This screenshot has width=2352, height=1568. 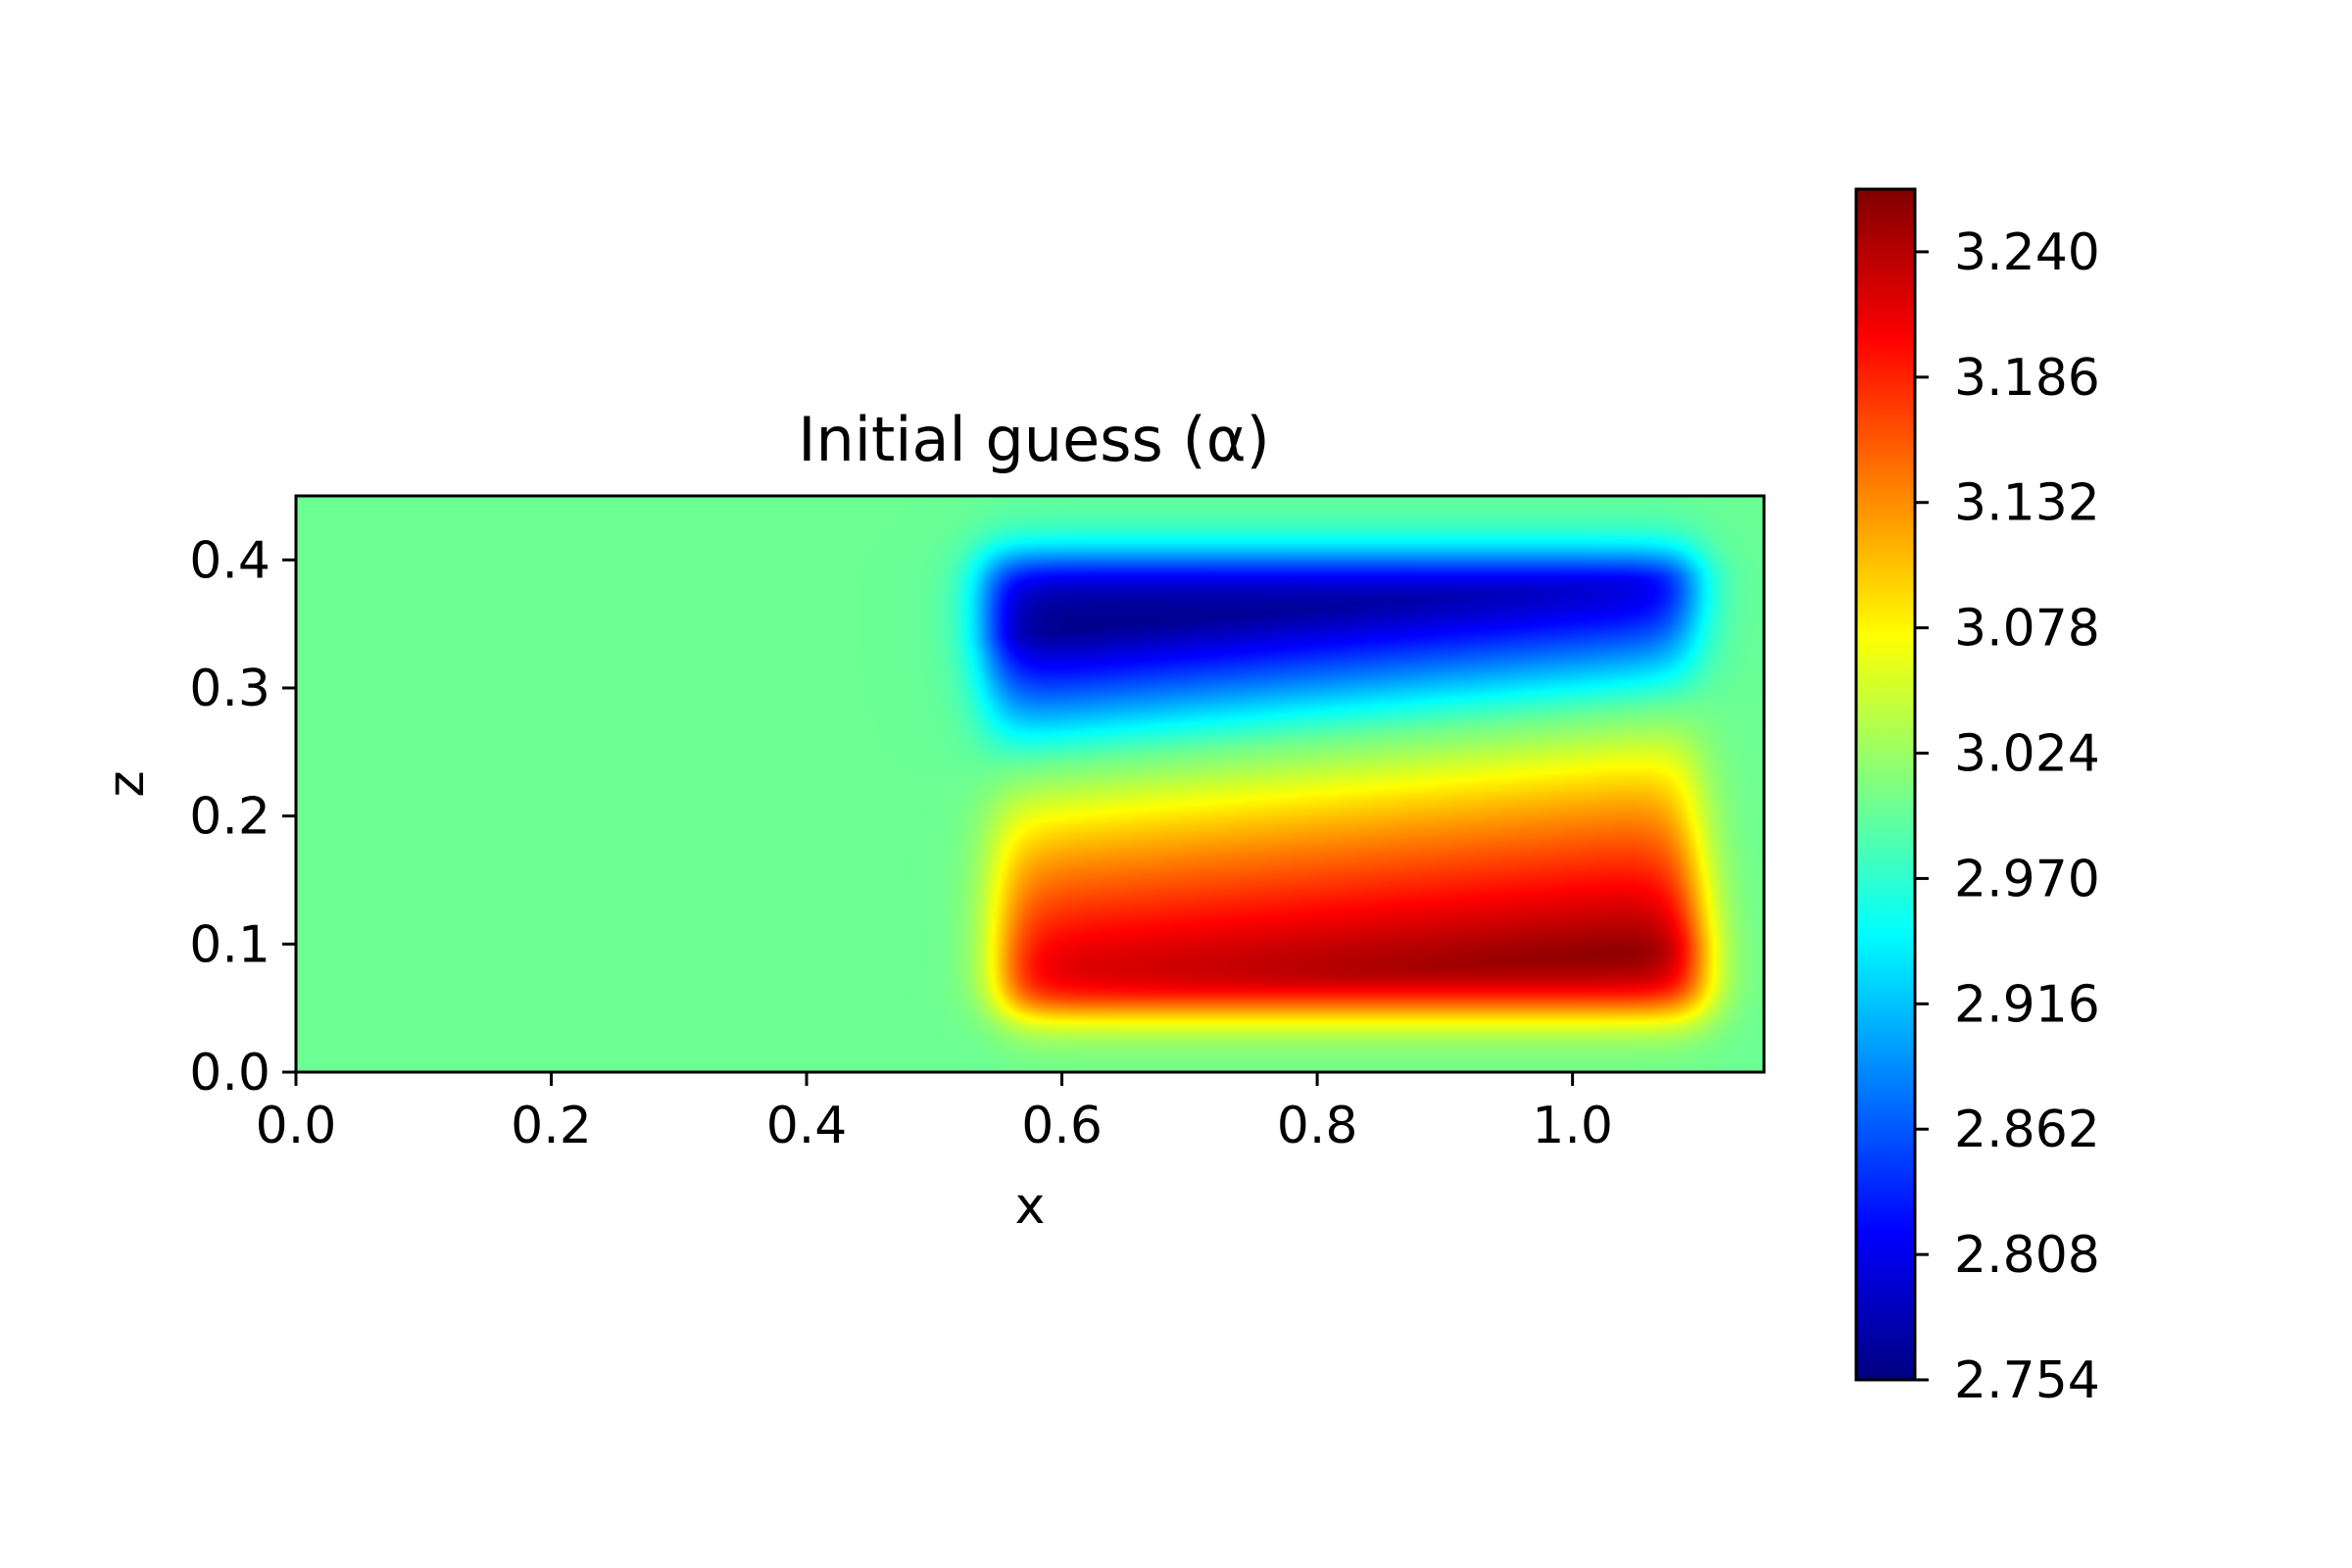 What do you see at coordinates (296, 1126) in the screenshot?
I see `x-tick-label: 0.0` at bounding box center [296, 1126].